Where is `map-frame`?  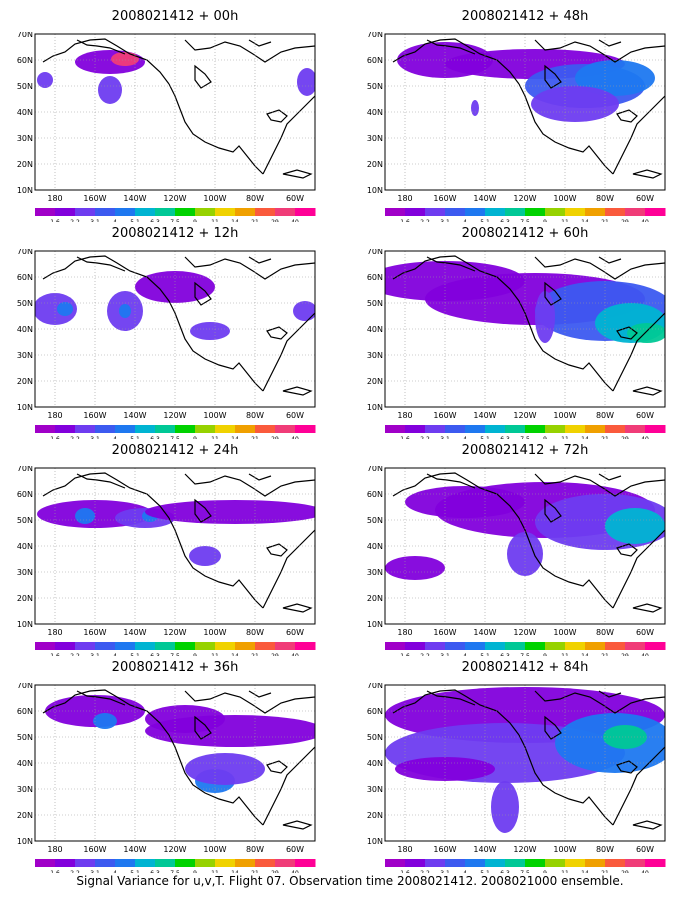
map-frame is located at coordinates (175, 546).